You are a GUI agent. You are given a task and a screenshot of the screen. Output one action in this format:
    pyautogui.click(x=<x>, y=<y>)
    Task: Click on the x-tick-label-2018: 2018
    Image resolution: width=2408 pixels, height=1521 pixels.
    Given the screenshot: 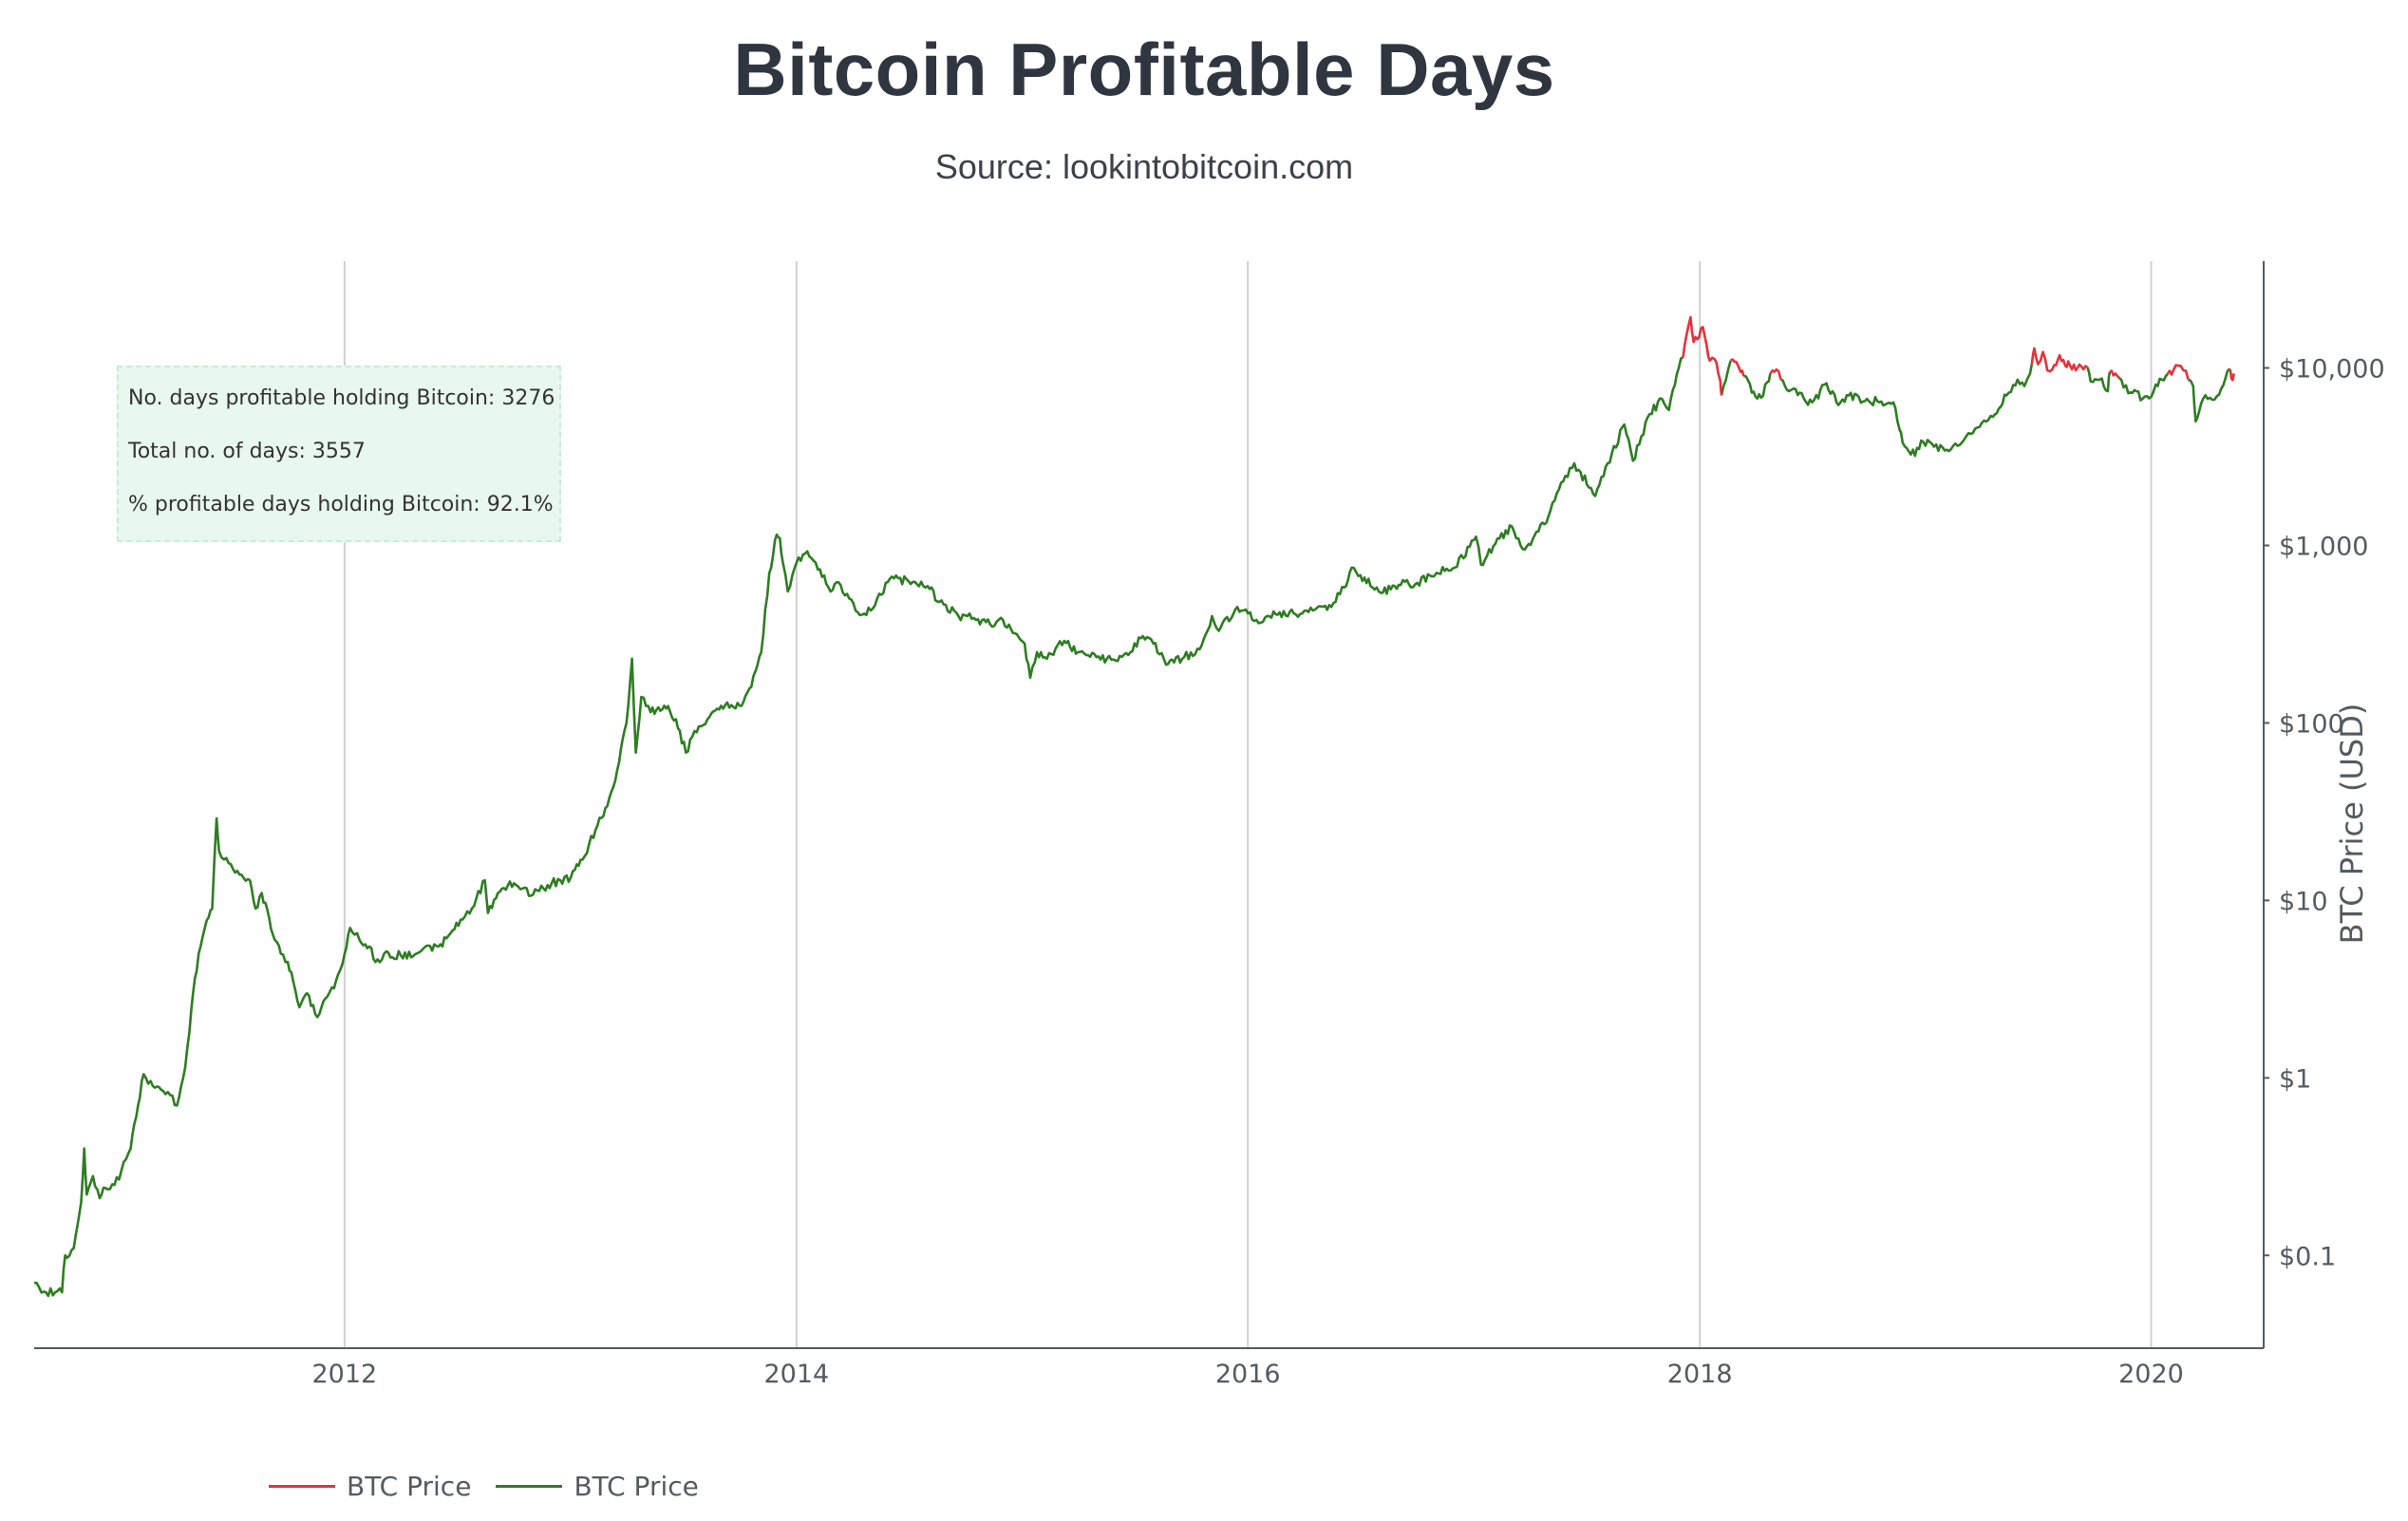 What is the action you would take?
    pyautogui.click(x=1700, y=1374)
    